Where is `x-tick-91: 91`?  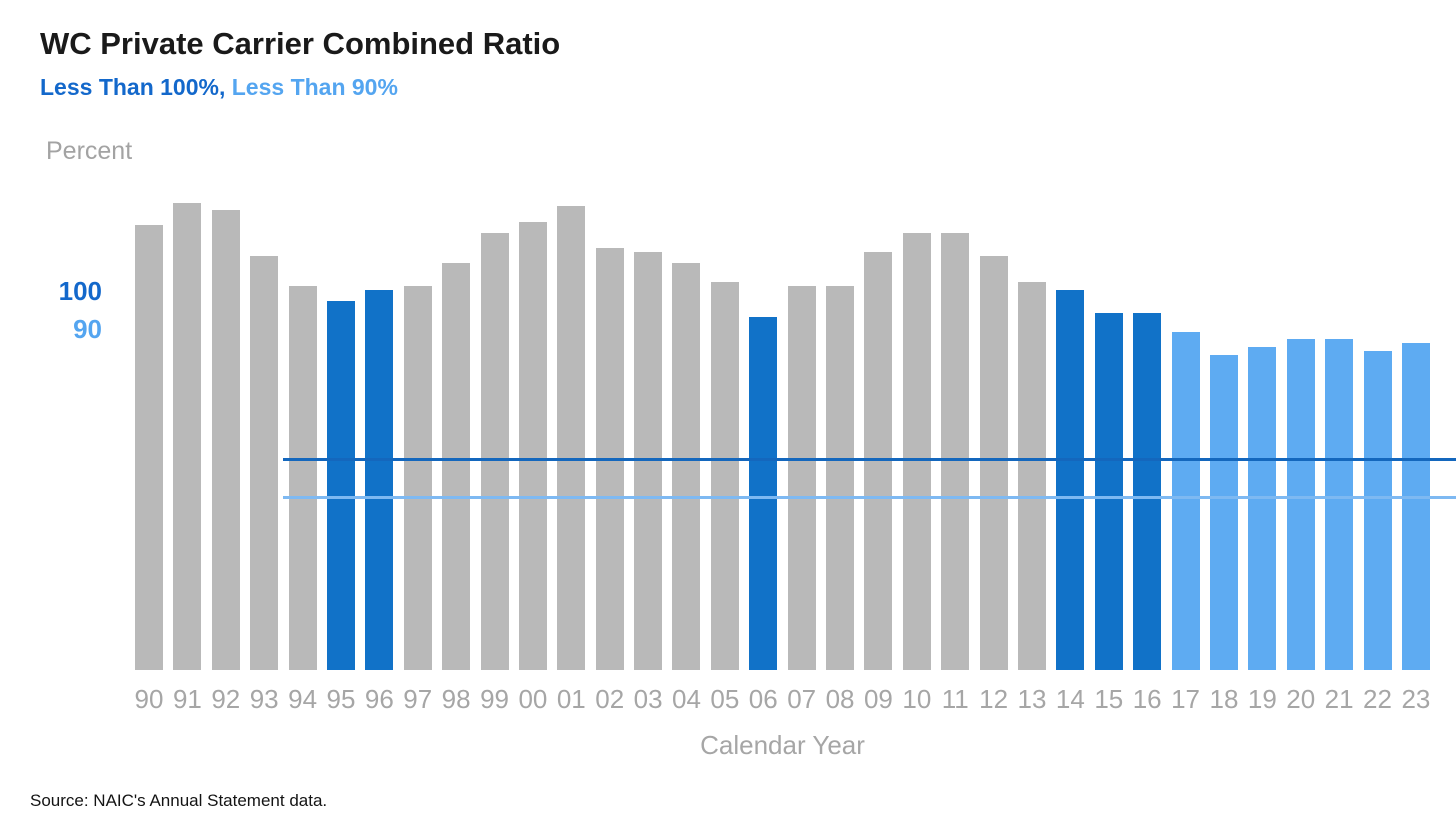 x-tick-91: 91 is located at coordinates (187, 699).